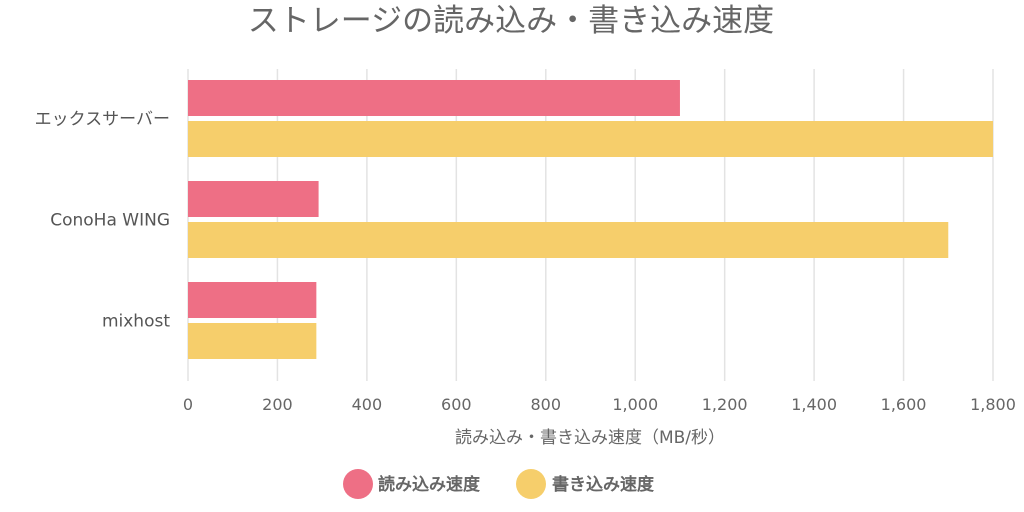 This screenshot has height=512, width=1024. What do you see at coordinates (993, 404) in the screenshot?
I see `x-tick-label: 1,800` at bounding box center [993, 404].